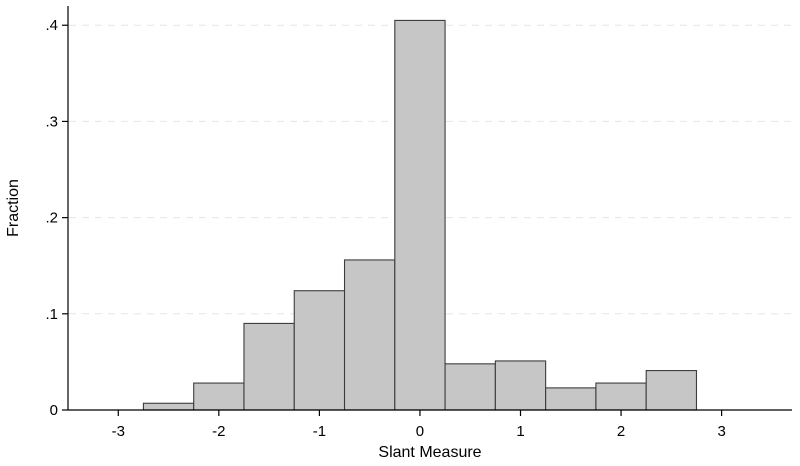 This screenshot has width=800, height=466. I want to click on x-axis-ticks: -3 -2 -1 0 1 2 3, so click(419, 425).